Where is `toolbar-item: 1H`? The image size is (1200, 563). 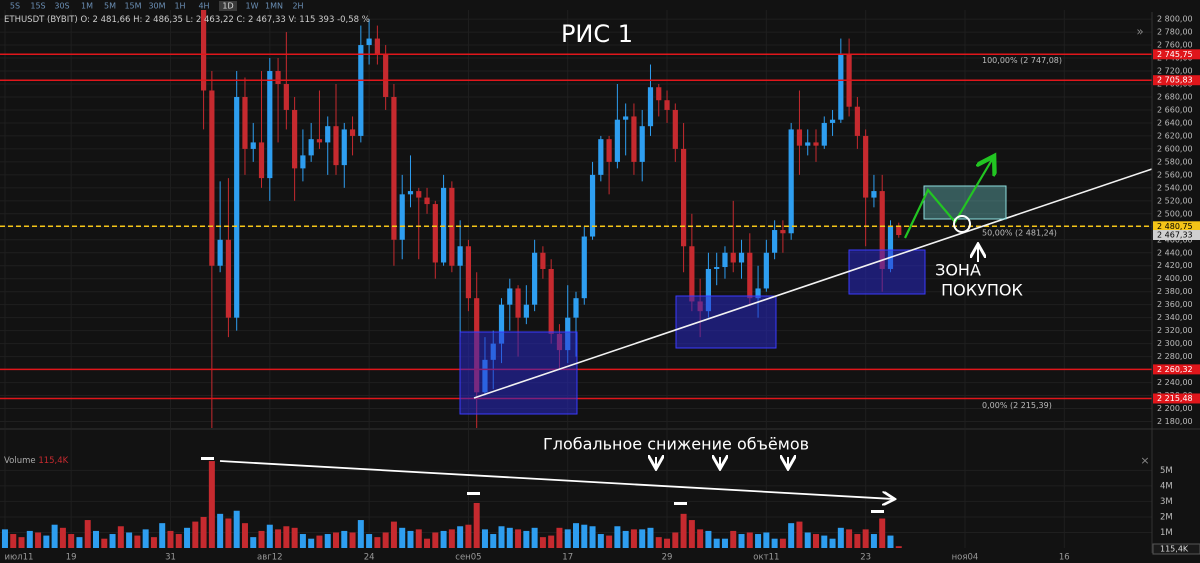 toolbar-item: 1H is located at coordinates (179, 6).